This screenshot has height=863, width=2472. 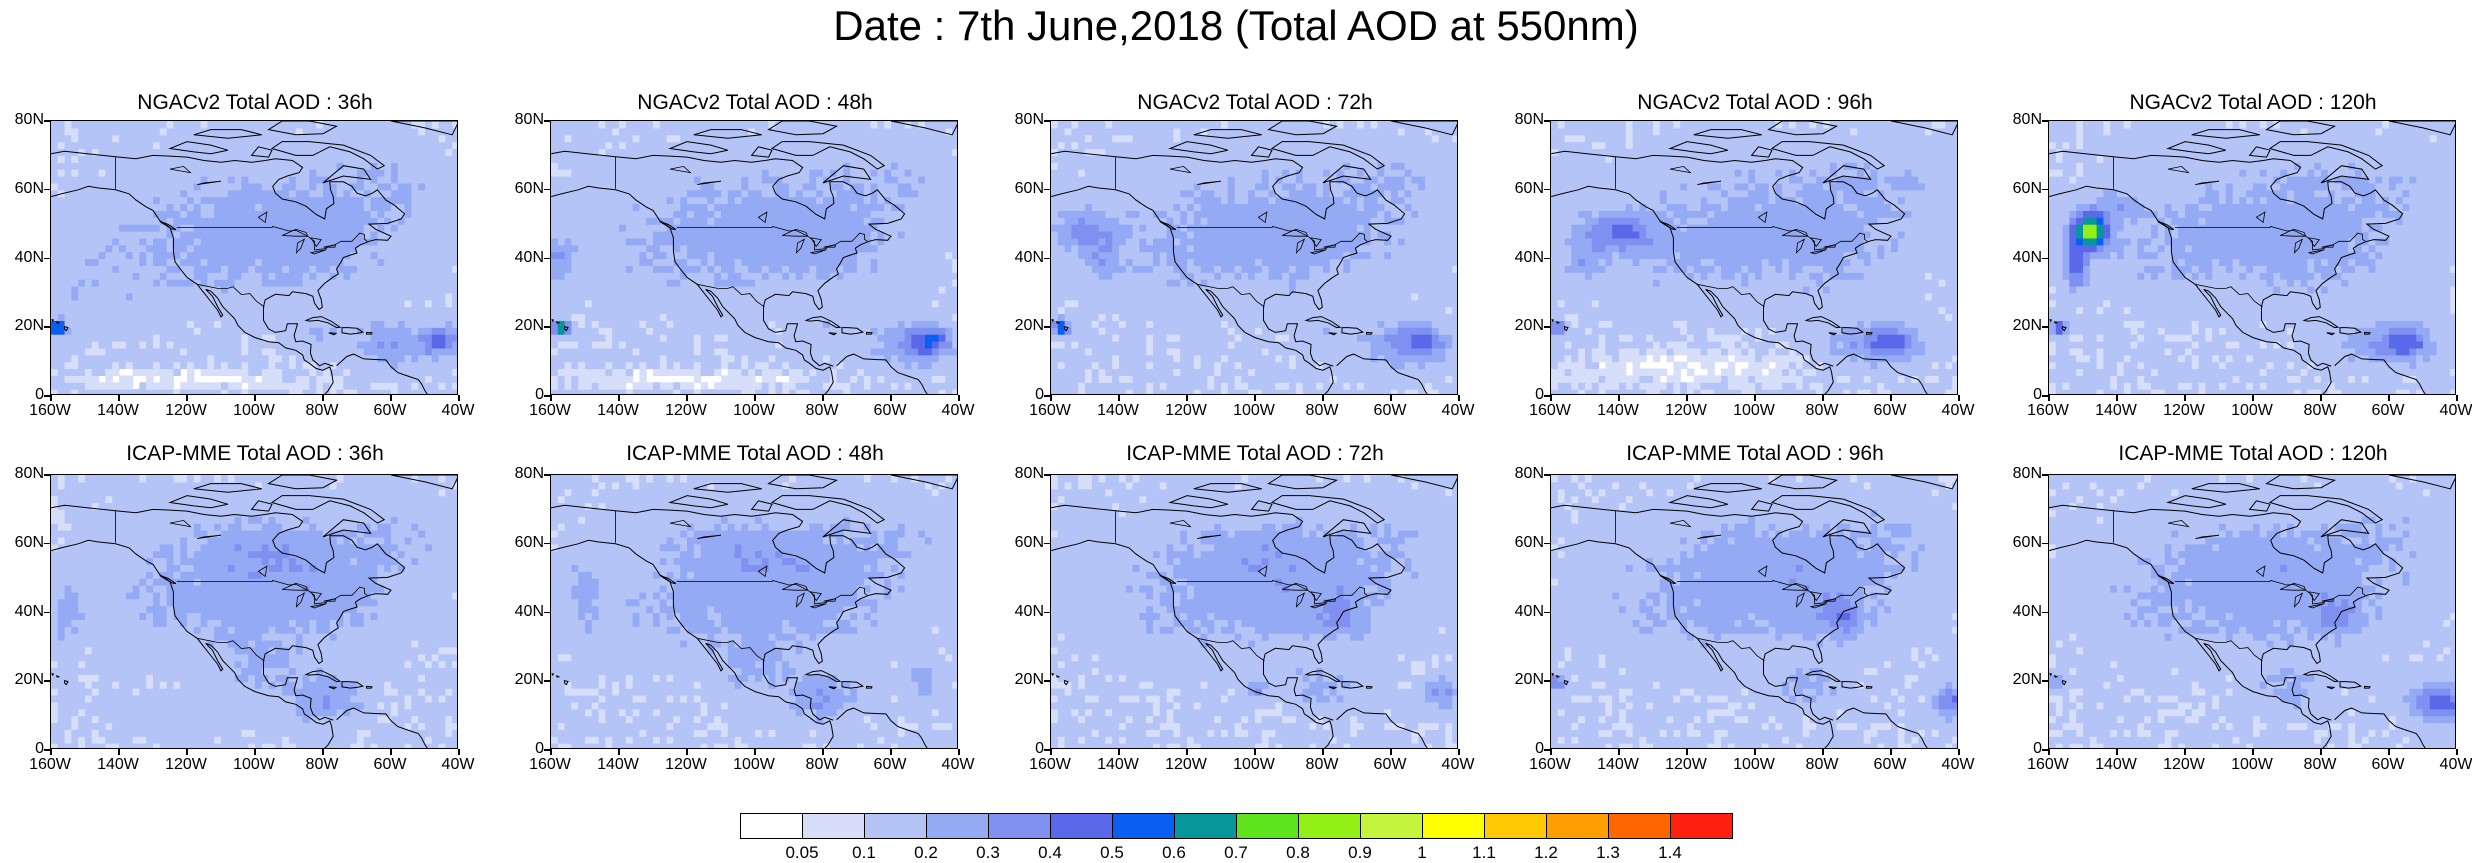 I want to click on lat-tick-mark, so click(x=547, y=327).